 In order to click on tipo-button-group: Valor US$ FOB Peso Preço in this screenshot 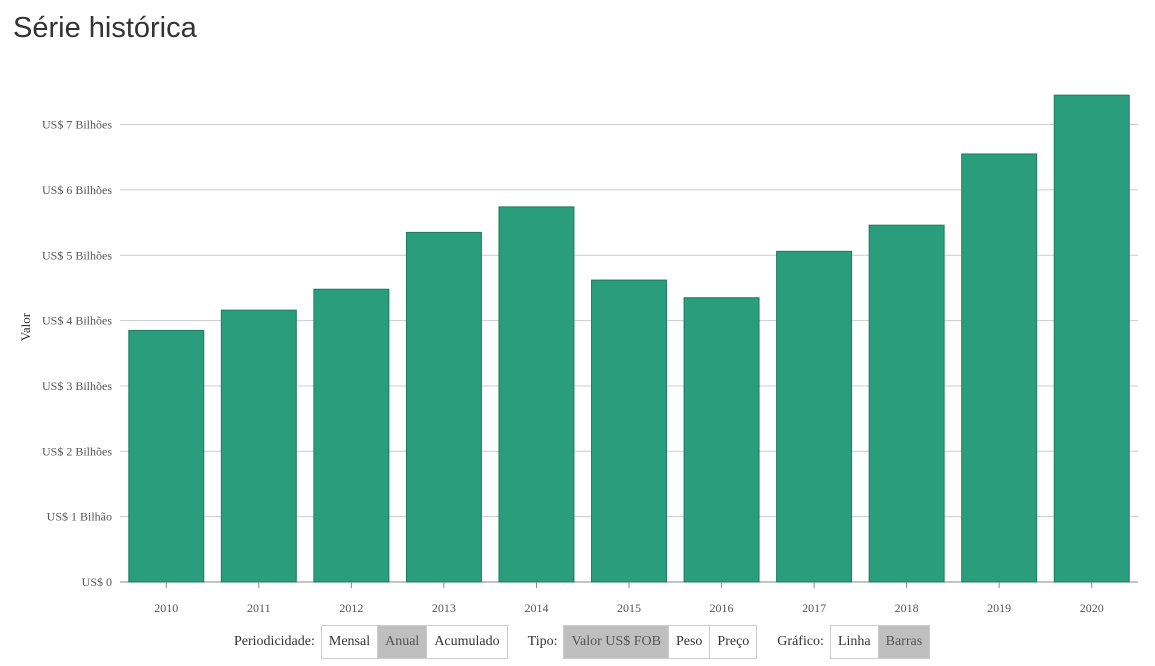, I will do `click(660, 642)`.